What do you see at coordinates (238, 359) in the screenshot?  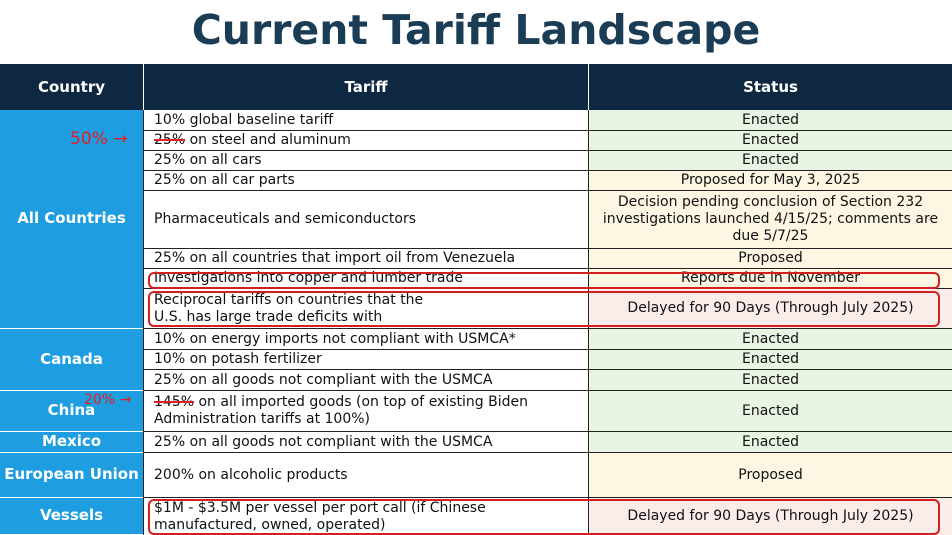 I see `tariff-text: 10% on potash fertilizer` at bounding box center [238, 359].